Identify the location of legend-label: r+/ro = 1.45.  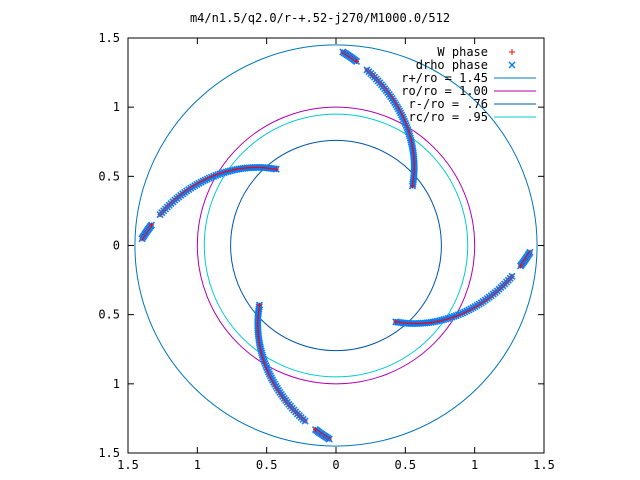
(444, 78).